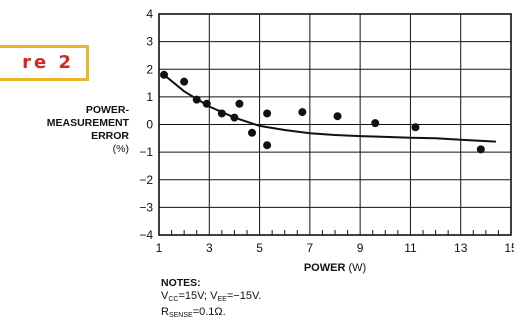 The width and height of the screenshot is (514, 324). I want to click on x-tick-label: 15, so click(509, 248).